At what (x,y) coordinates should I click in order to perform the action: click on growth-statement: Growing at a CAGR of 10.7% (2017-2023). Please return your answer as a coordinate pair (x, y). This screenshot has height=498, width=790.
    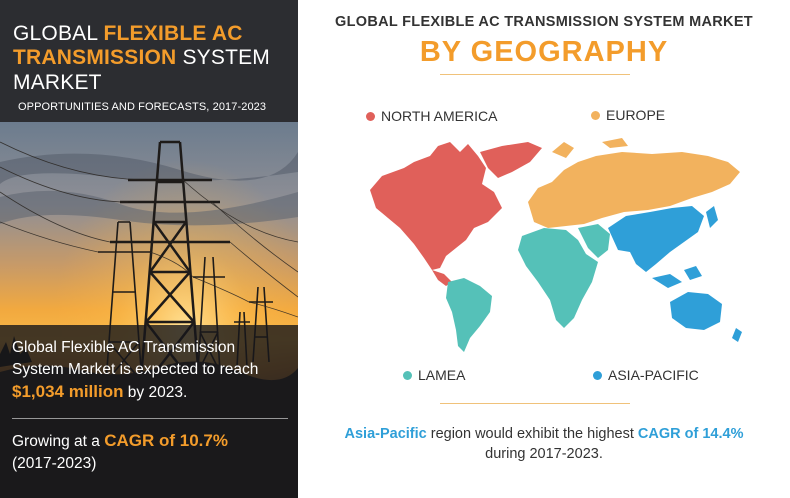
    Looking at the image, I should click on (120, 452).